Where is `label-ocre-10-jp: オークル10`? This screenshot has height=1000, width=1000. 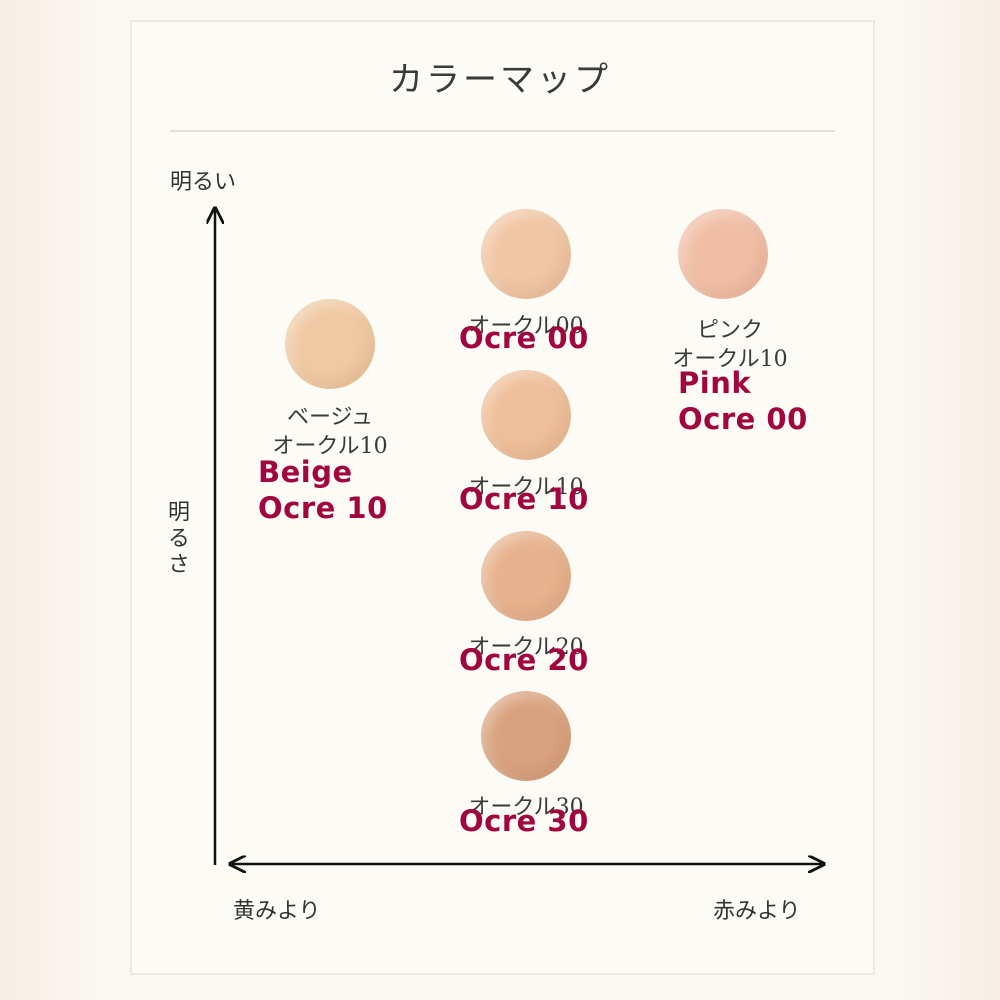 label-ocre-10-jp: オークル10 is located at coordinates (526, 487).